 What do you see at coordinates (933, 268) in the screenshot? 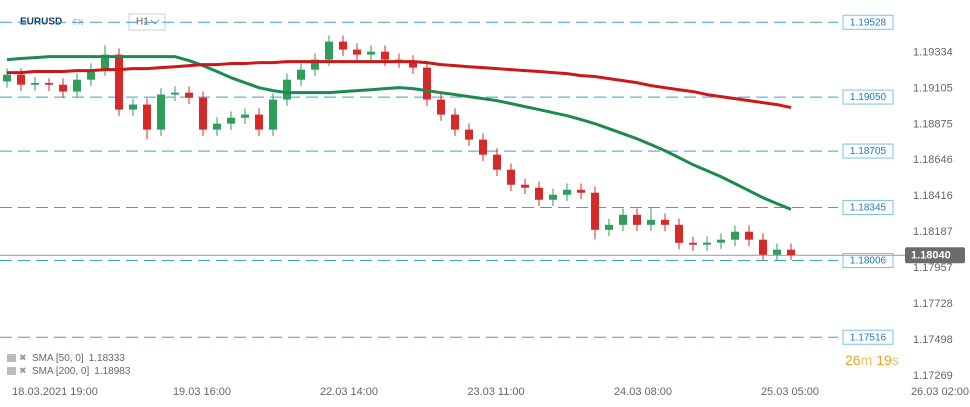
I see `y-tick-label: 1.17957` at bounding box center [933, 268].